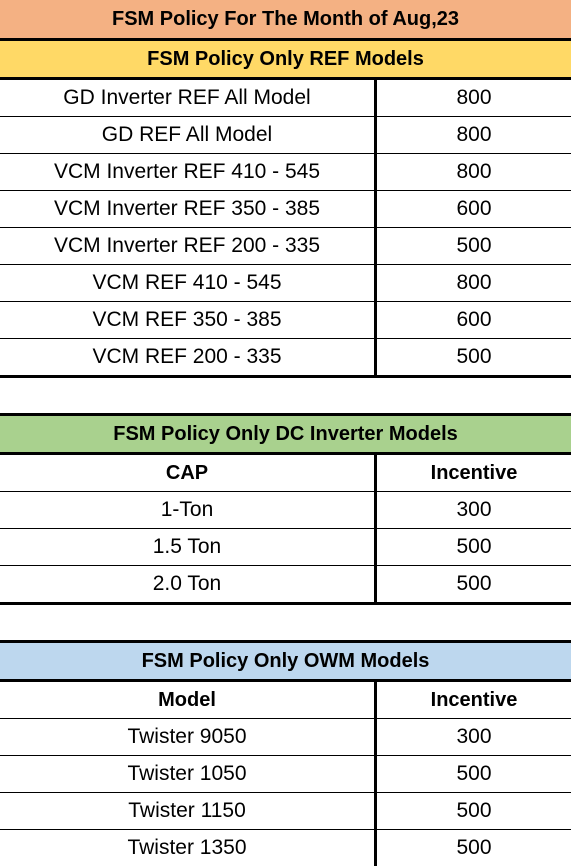  What do you see at coordinates (188, 811) in the screenshot?
I see `model-cell: Twister 1150` at bounding box center [188, 811].